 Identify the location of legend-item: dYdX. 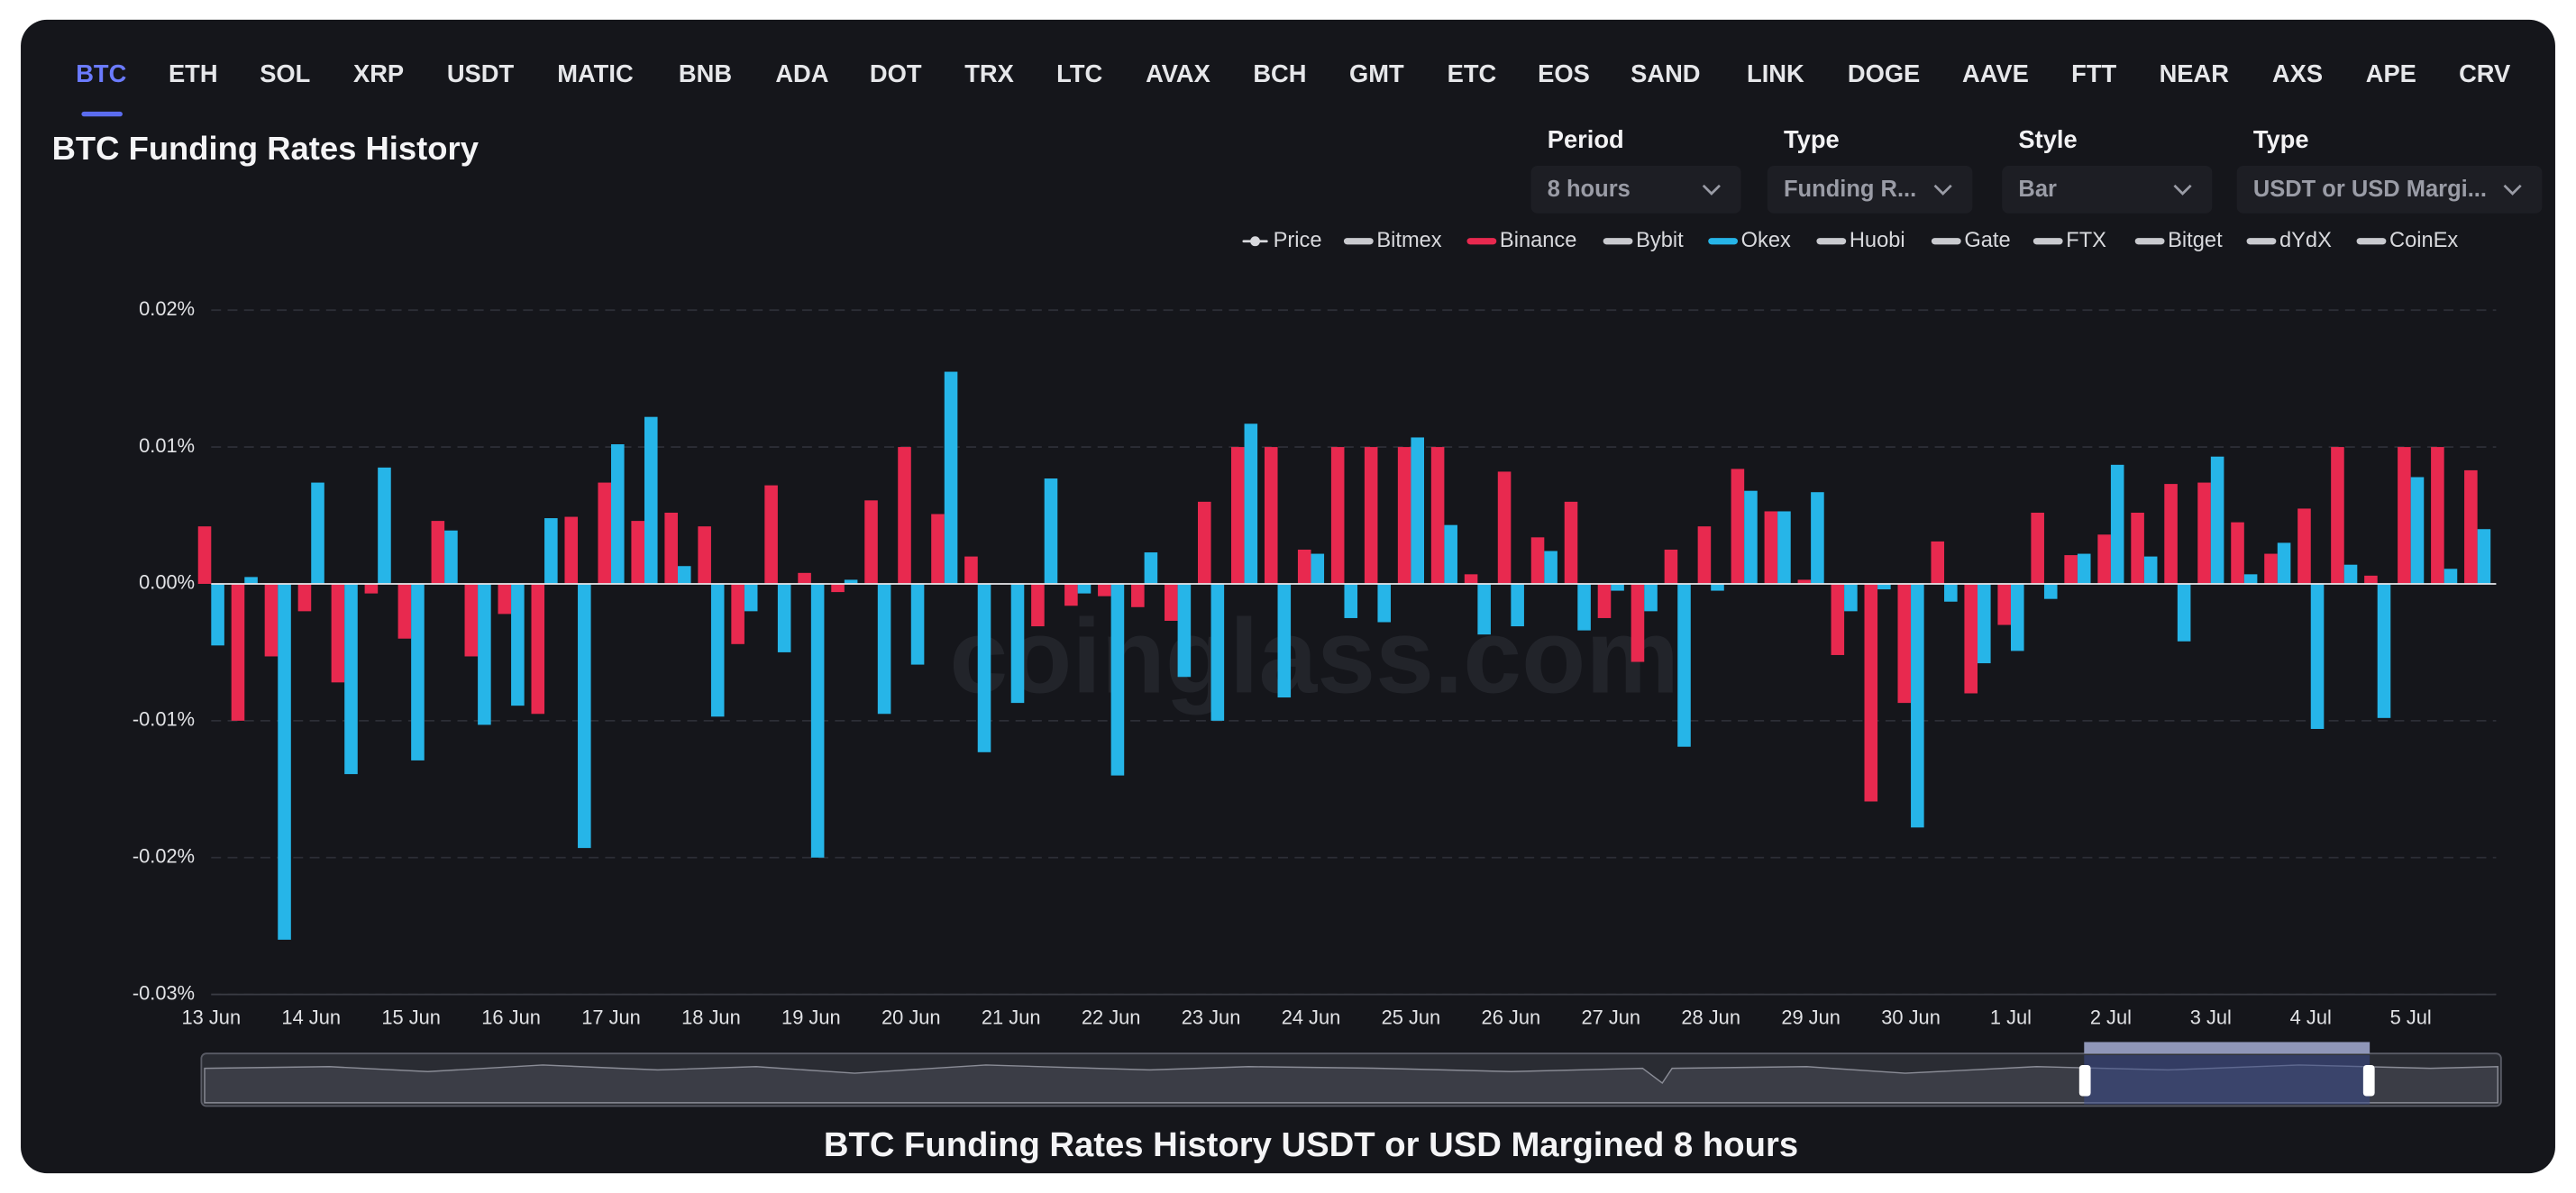
(2289, 240).